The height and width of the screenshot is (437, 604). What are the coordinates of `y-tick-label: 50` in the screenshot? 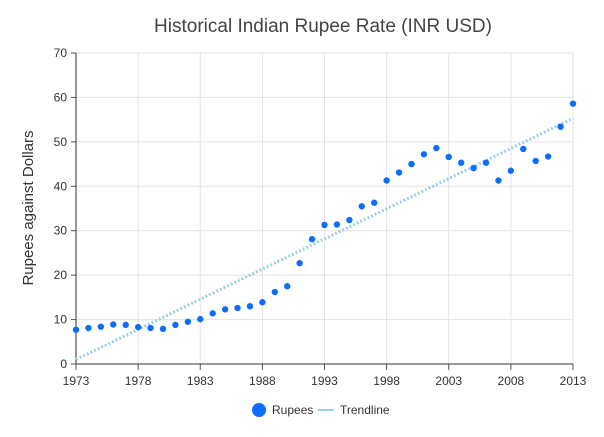 It's located at (61, 142).